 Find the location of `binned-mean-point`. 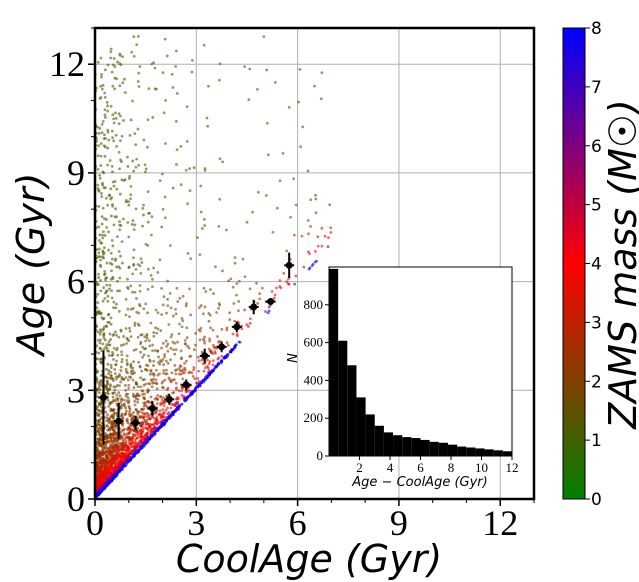

binned-mean-point is located at coordinates (271, 302).